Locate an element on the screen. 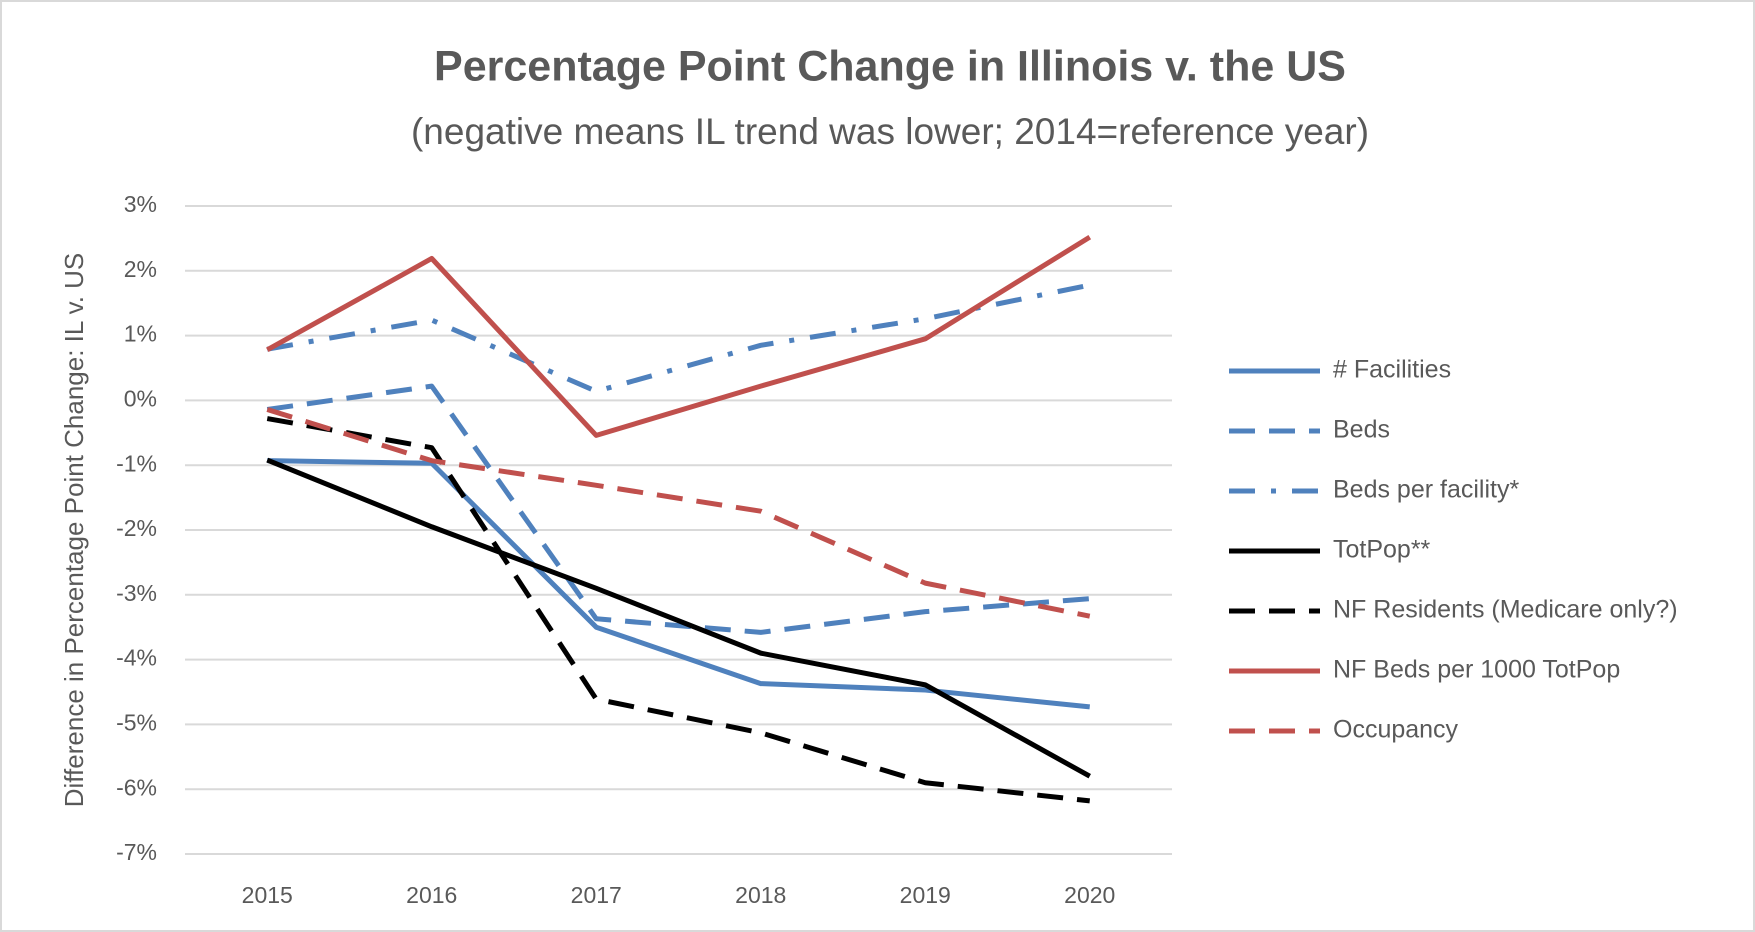 This screenshot has height=932, width=1755. y-tick-label: -3% is located at coordinates (136, 593).